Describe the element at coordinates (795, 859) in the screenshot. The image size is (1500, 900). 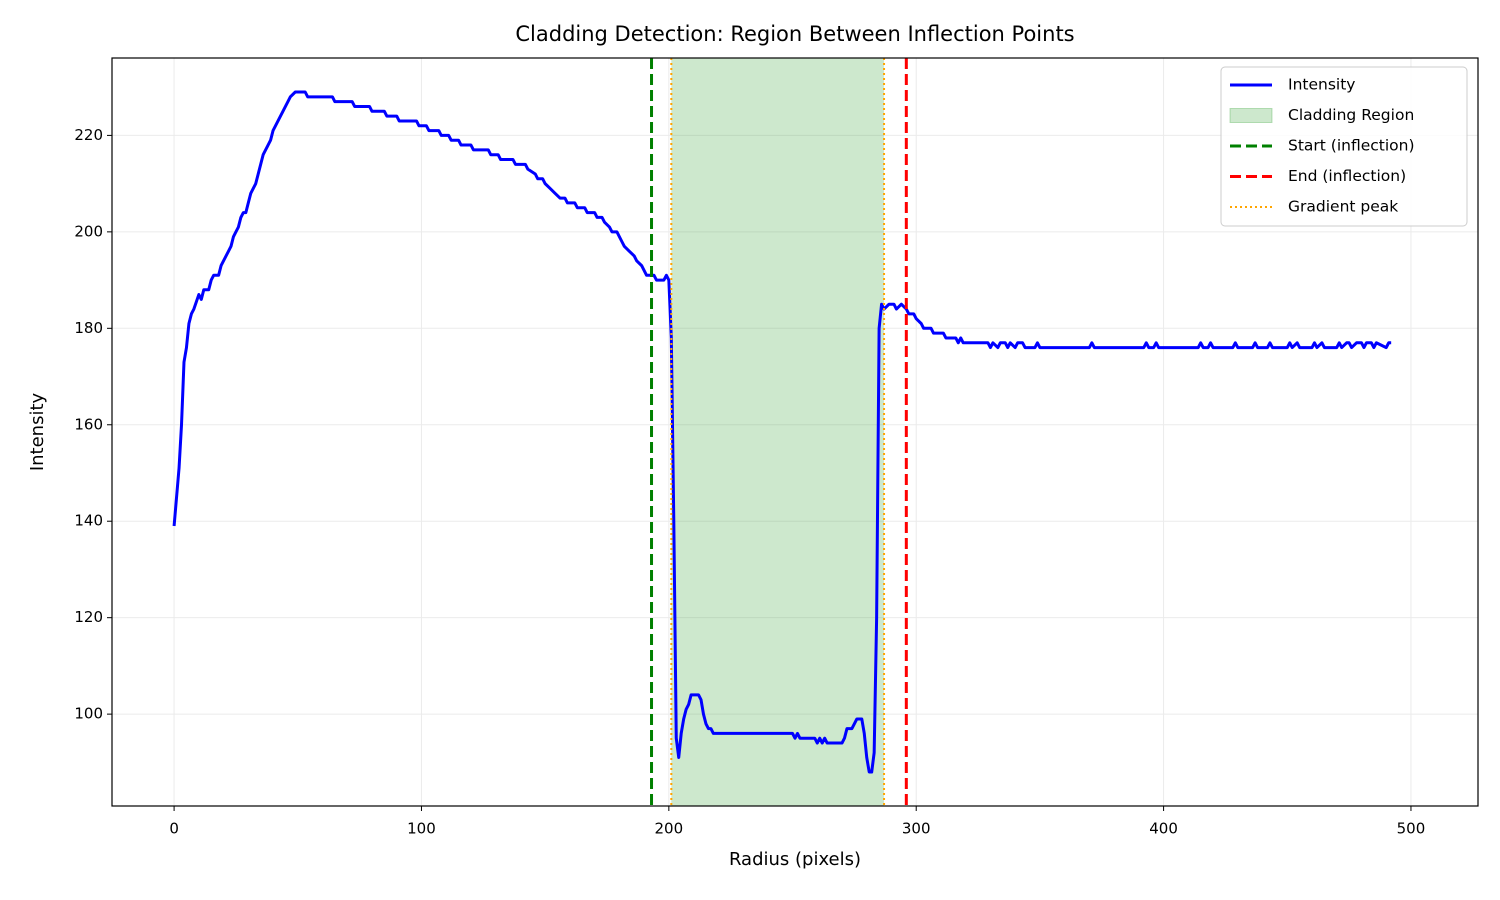
I see `x-axis-label: Radius (pixels)` at that location.